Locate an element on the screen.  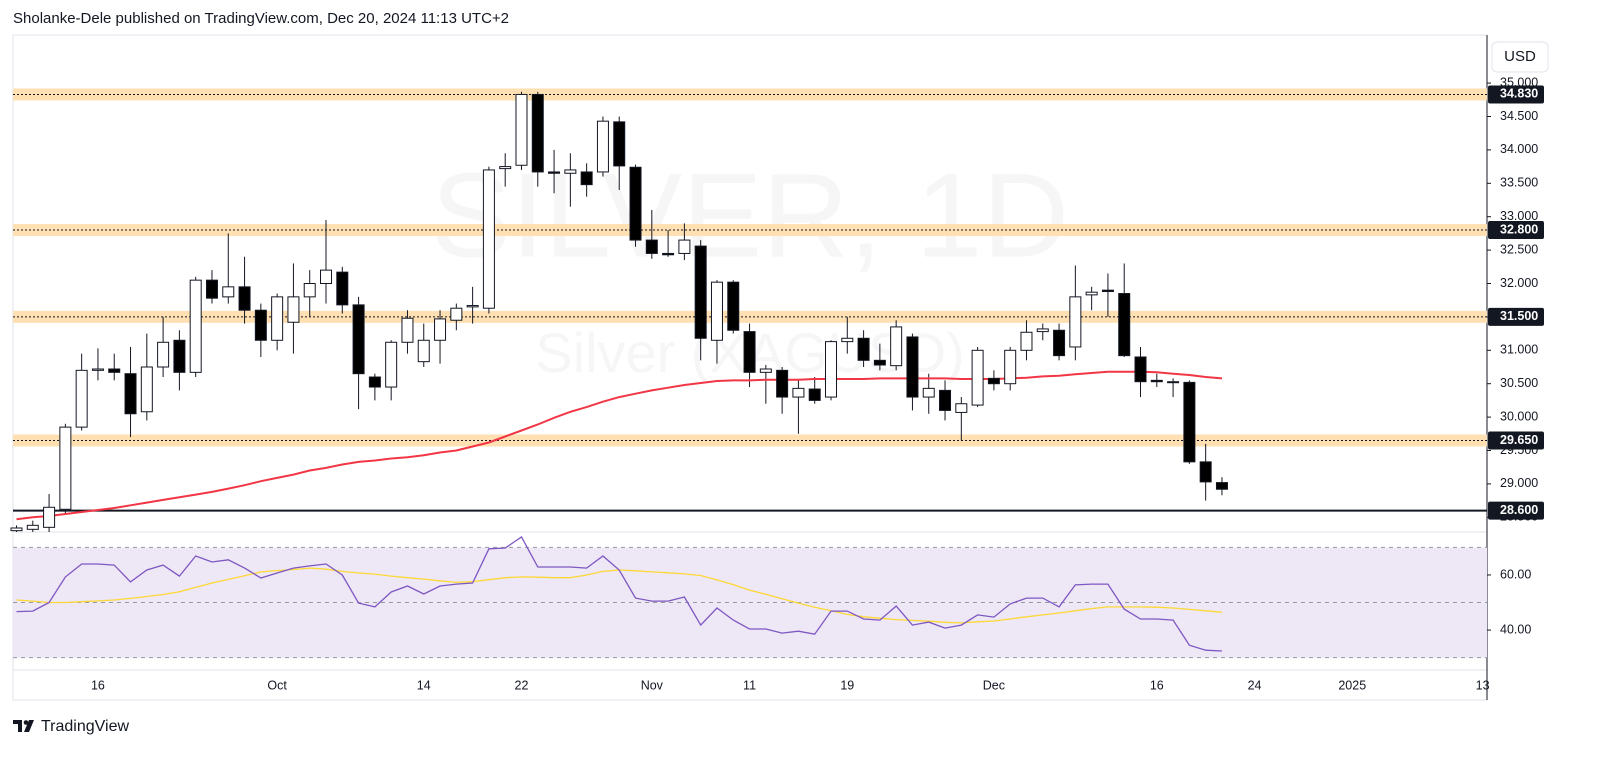
level-label: 32.800 is located at coordinates (1519, 229).